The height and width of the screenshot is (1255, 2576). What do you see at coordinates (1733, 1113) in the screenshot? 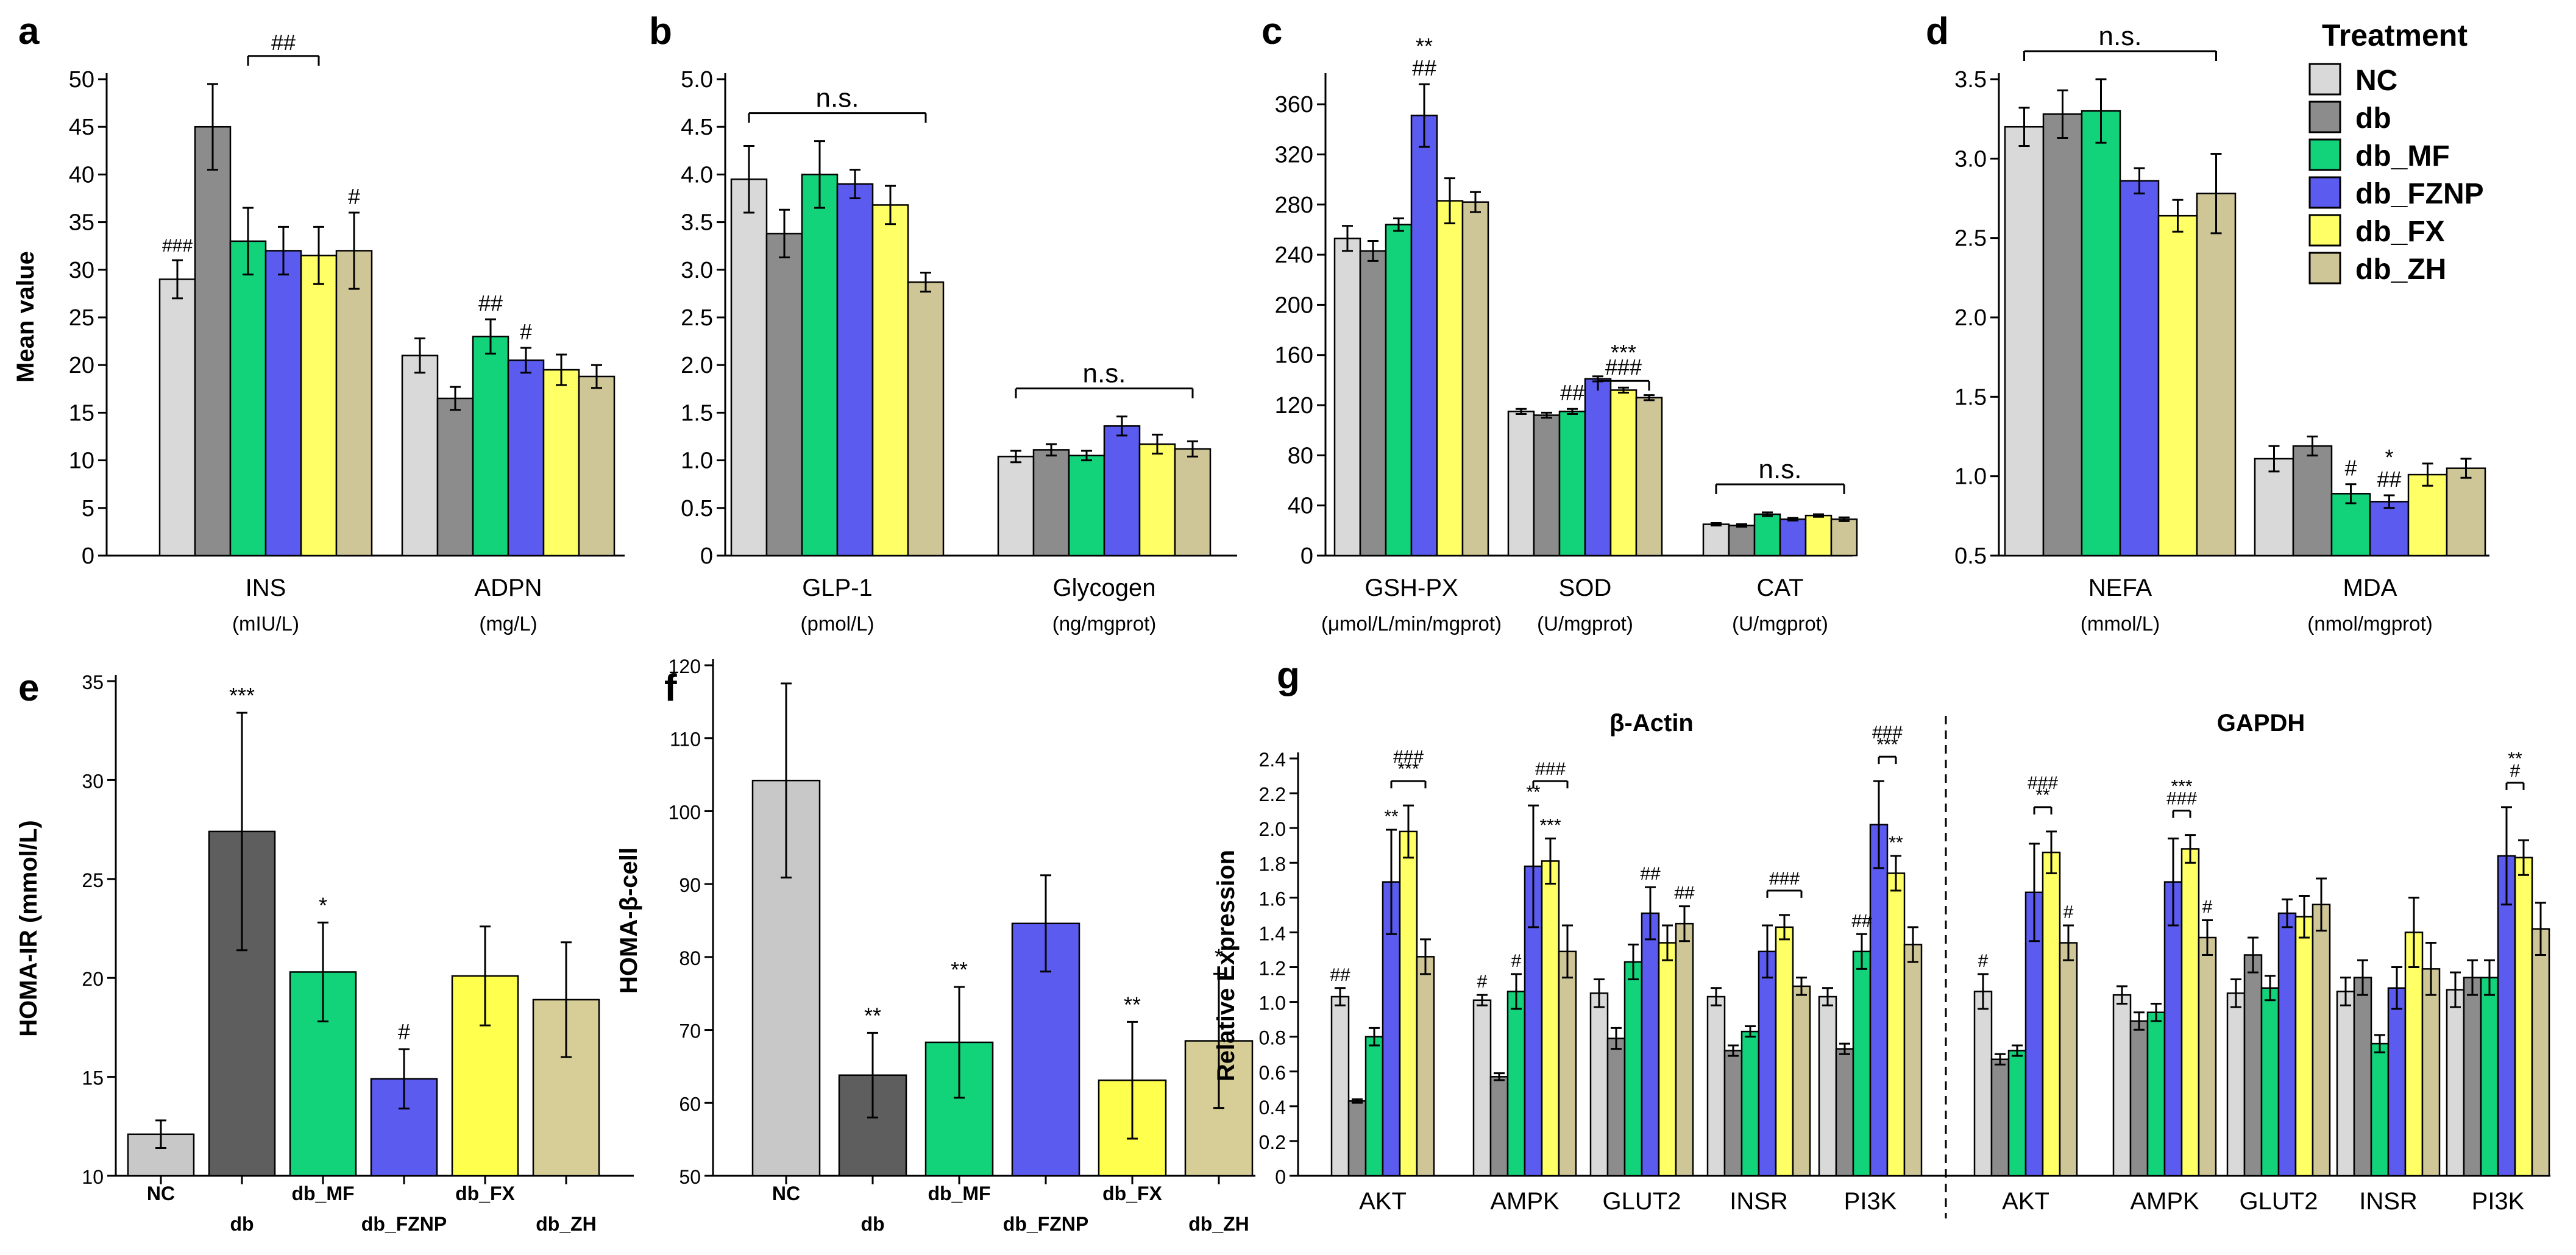
I see `panel-g-β-Actin-INSR-db-bar` at bounding box center [1733, 1113].